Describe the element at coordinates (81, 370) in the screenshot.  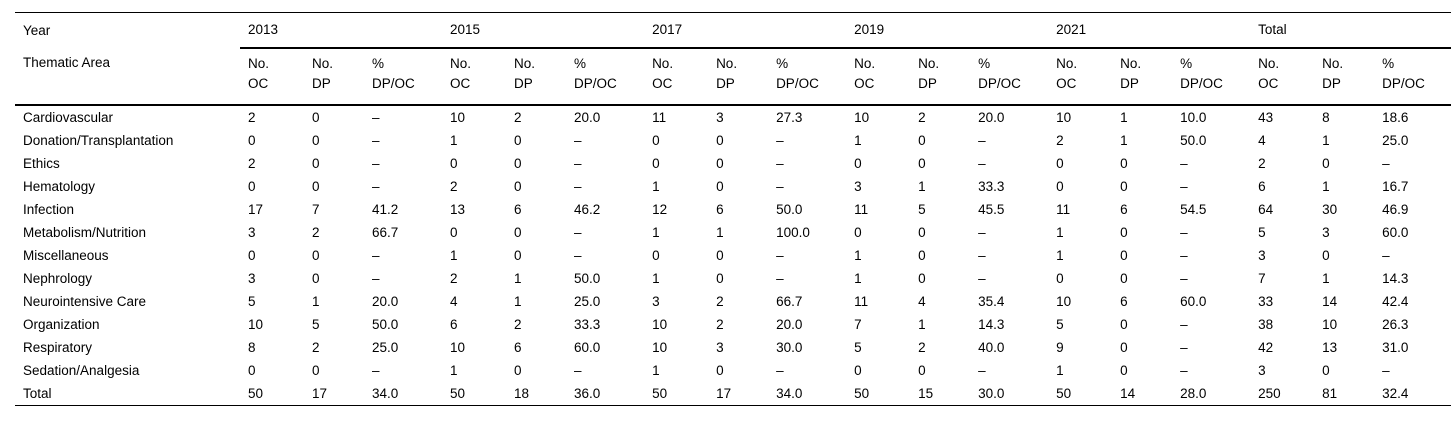
I see `thematic-area-cell: Sedation/Analgesia` at that location.